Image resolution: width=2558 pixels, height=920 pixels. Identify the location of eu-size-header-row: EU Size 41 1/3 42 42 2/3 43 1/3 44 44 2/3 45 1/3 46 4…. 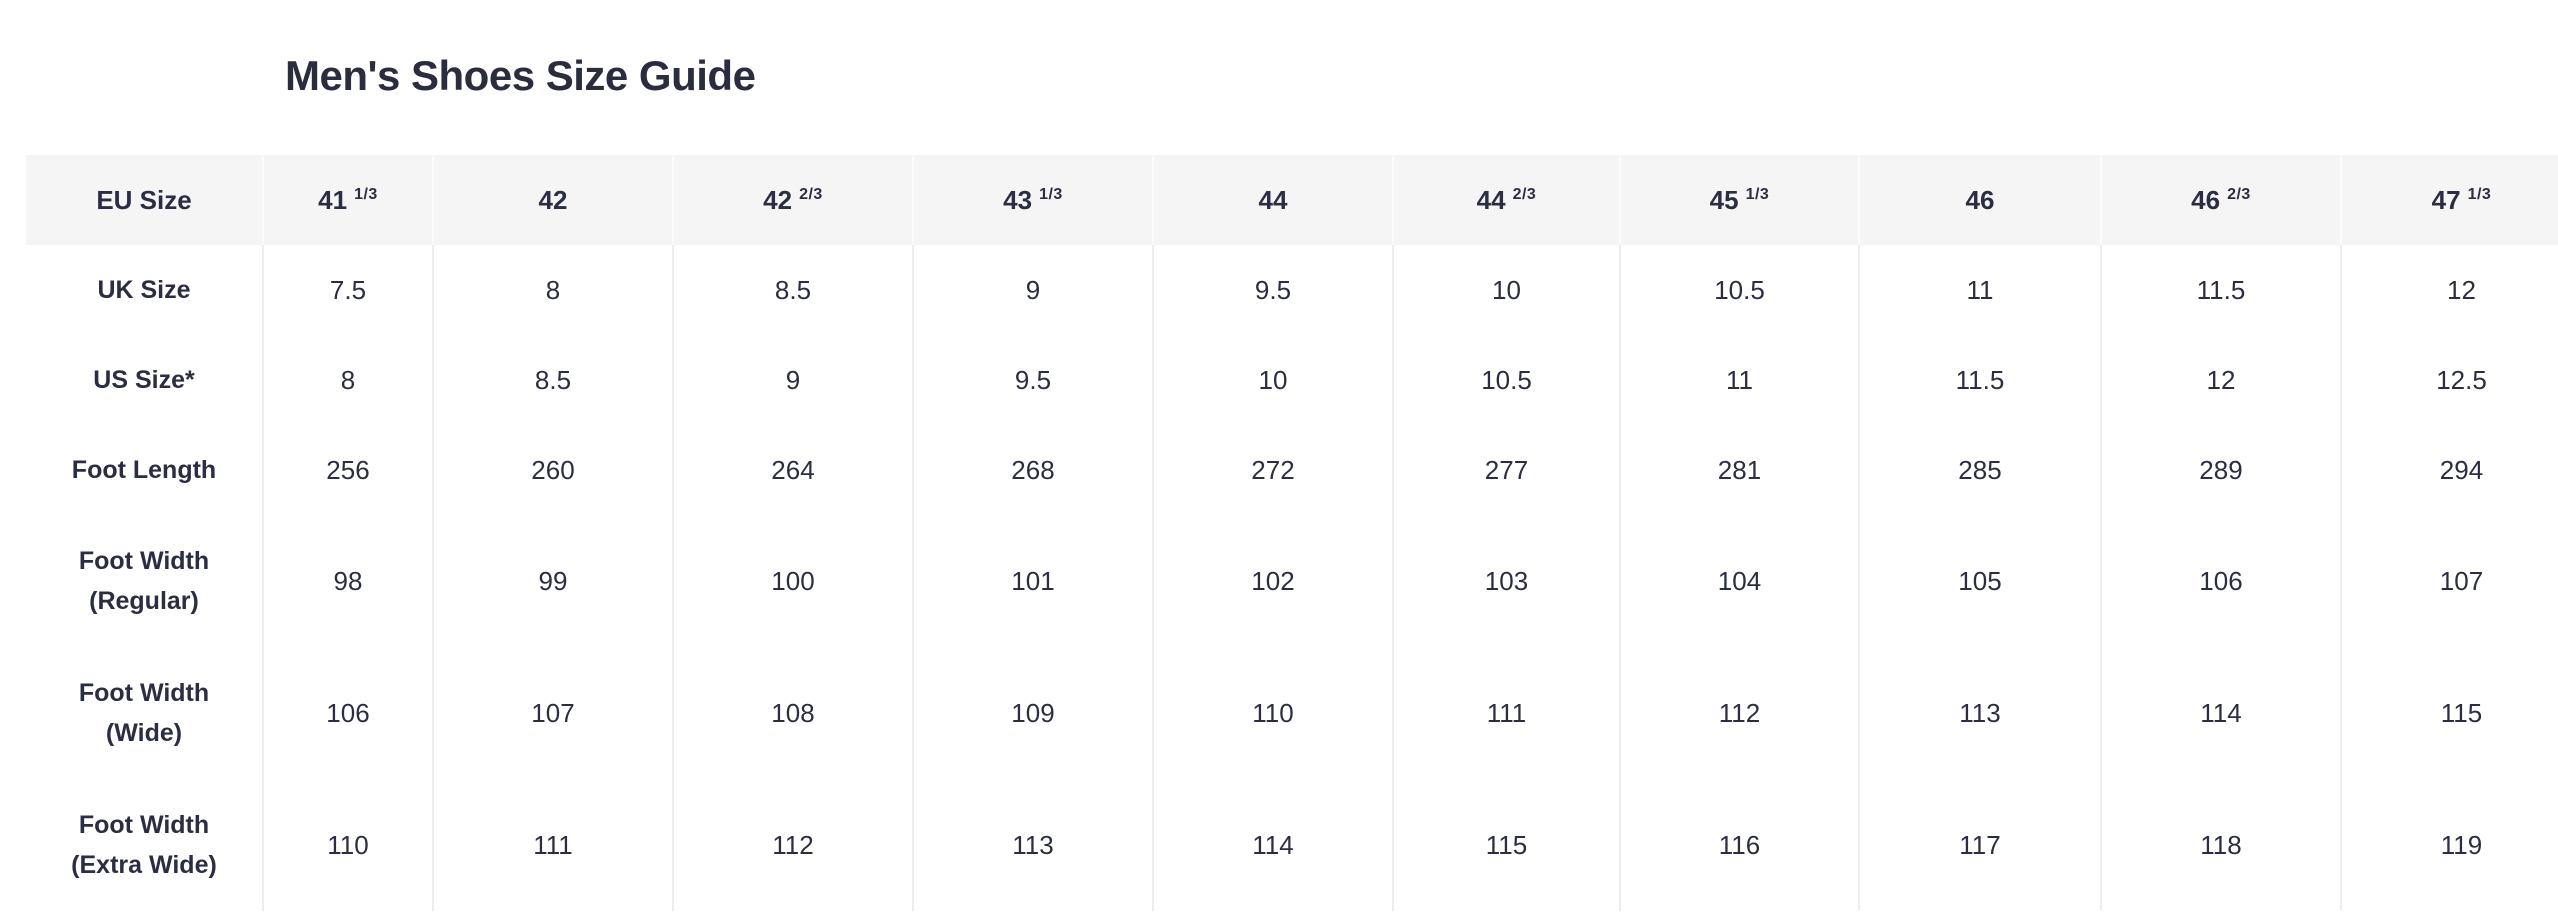
(1292, 200).